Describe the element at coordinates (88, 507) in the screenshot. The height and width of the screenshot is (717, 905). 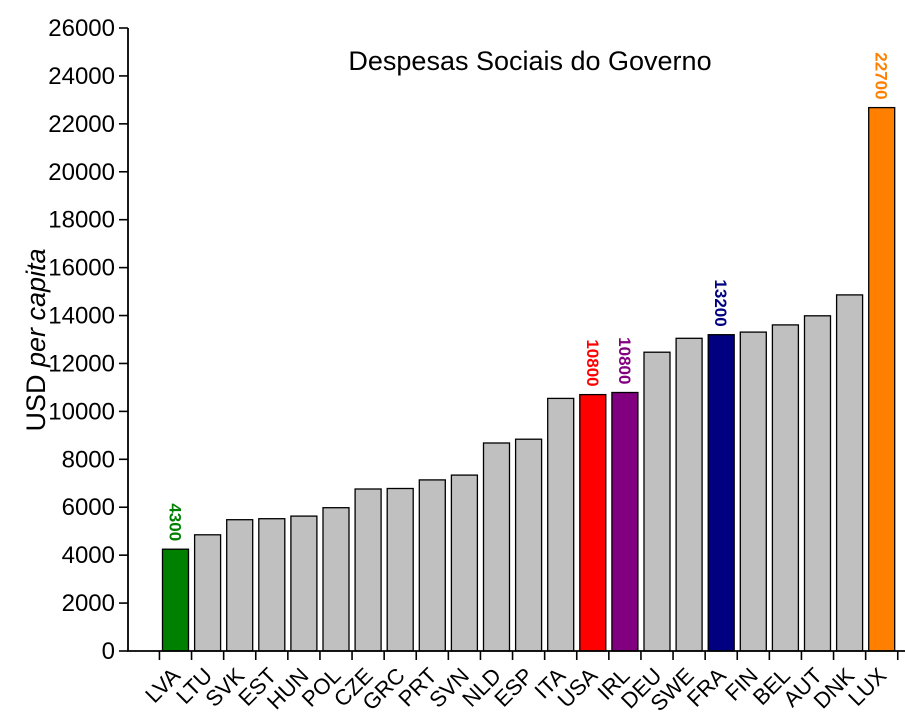
I see `y-tick-label: 6000` at that location.